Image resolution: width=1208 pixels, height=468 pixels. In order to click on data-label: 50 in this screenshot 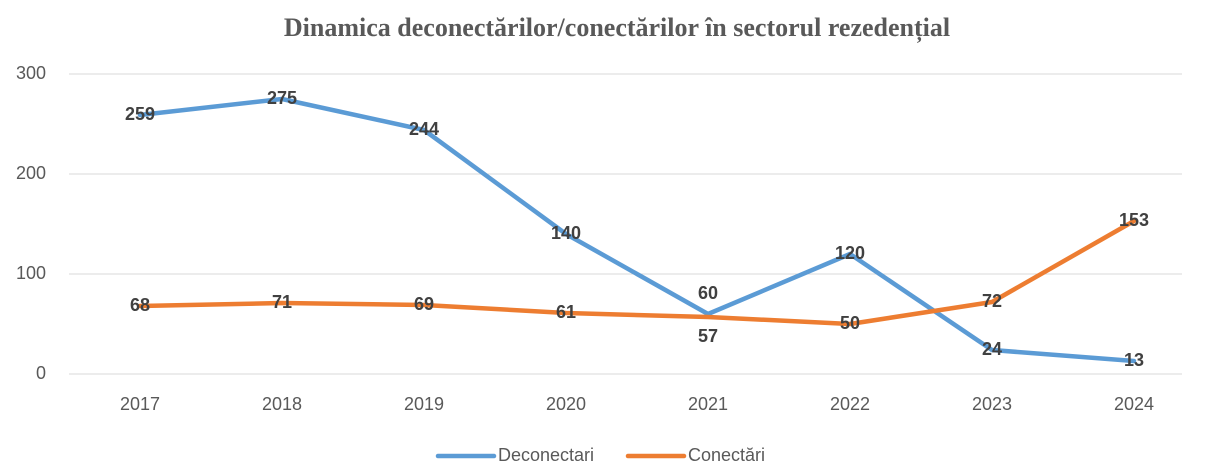, I will do `click(850, 323)`.